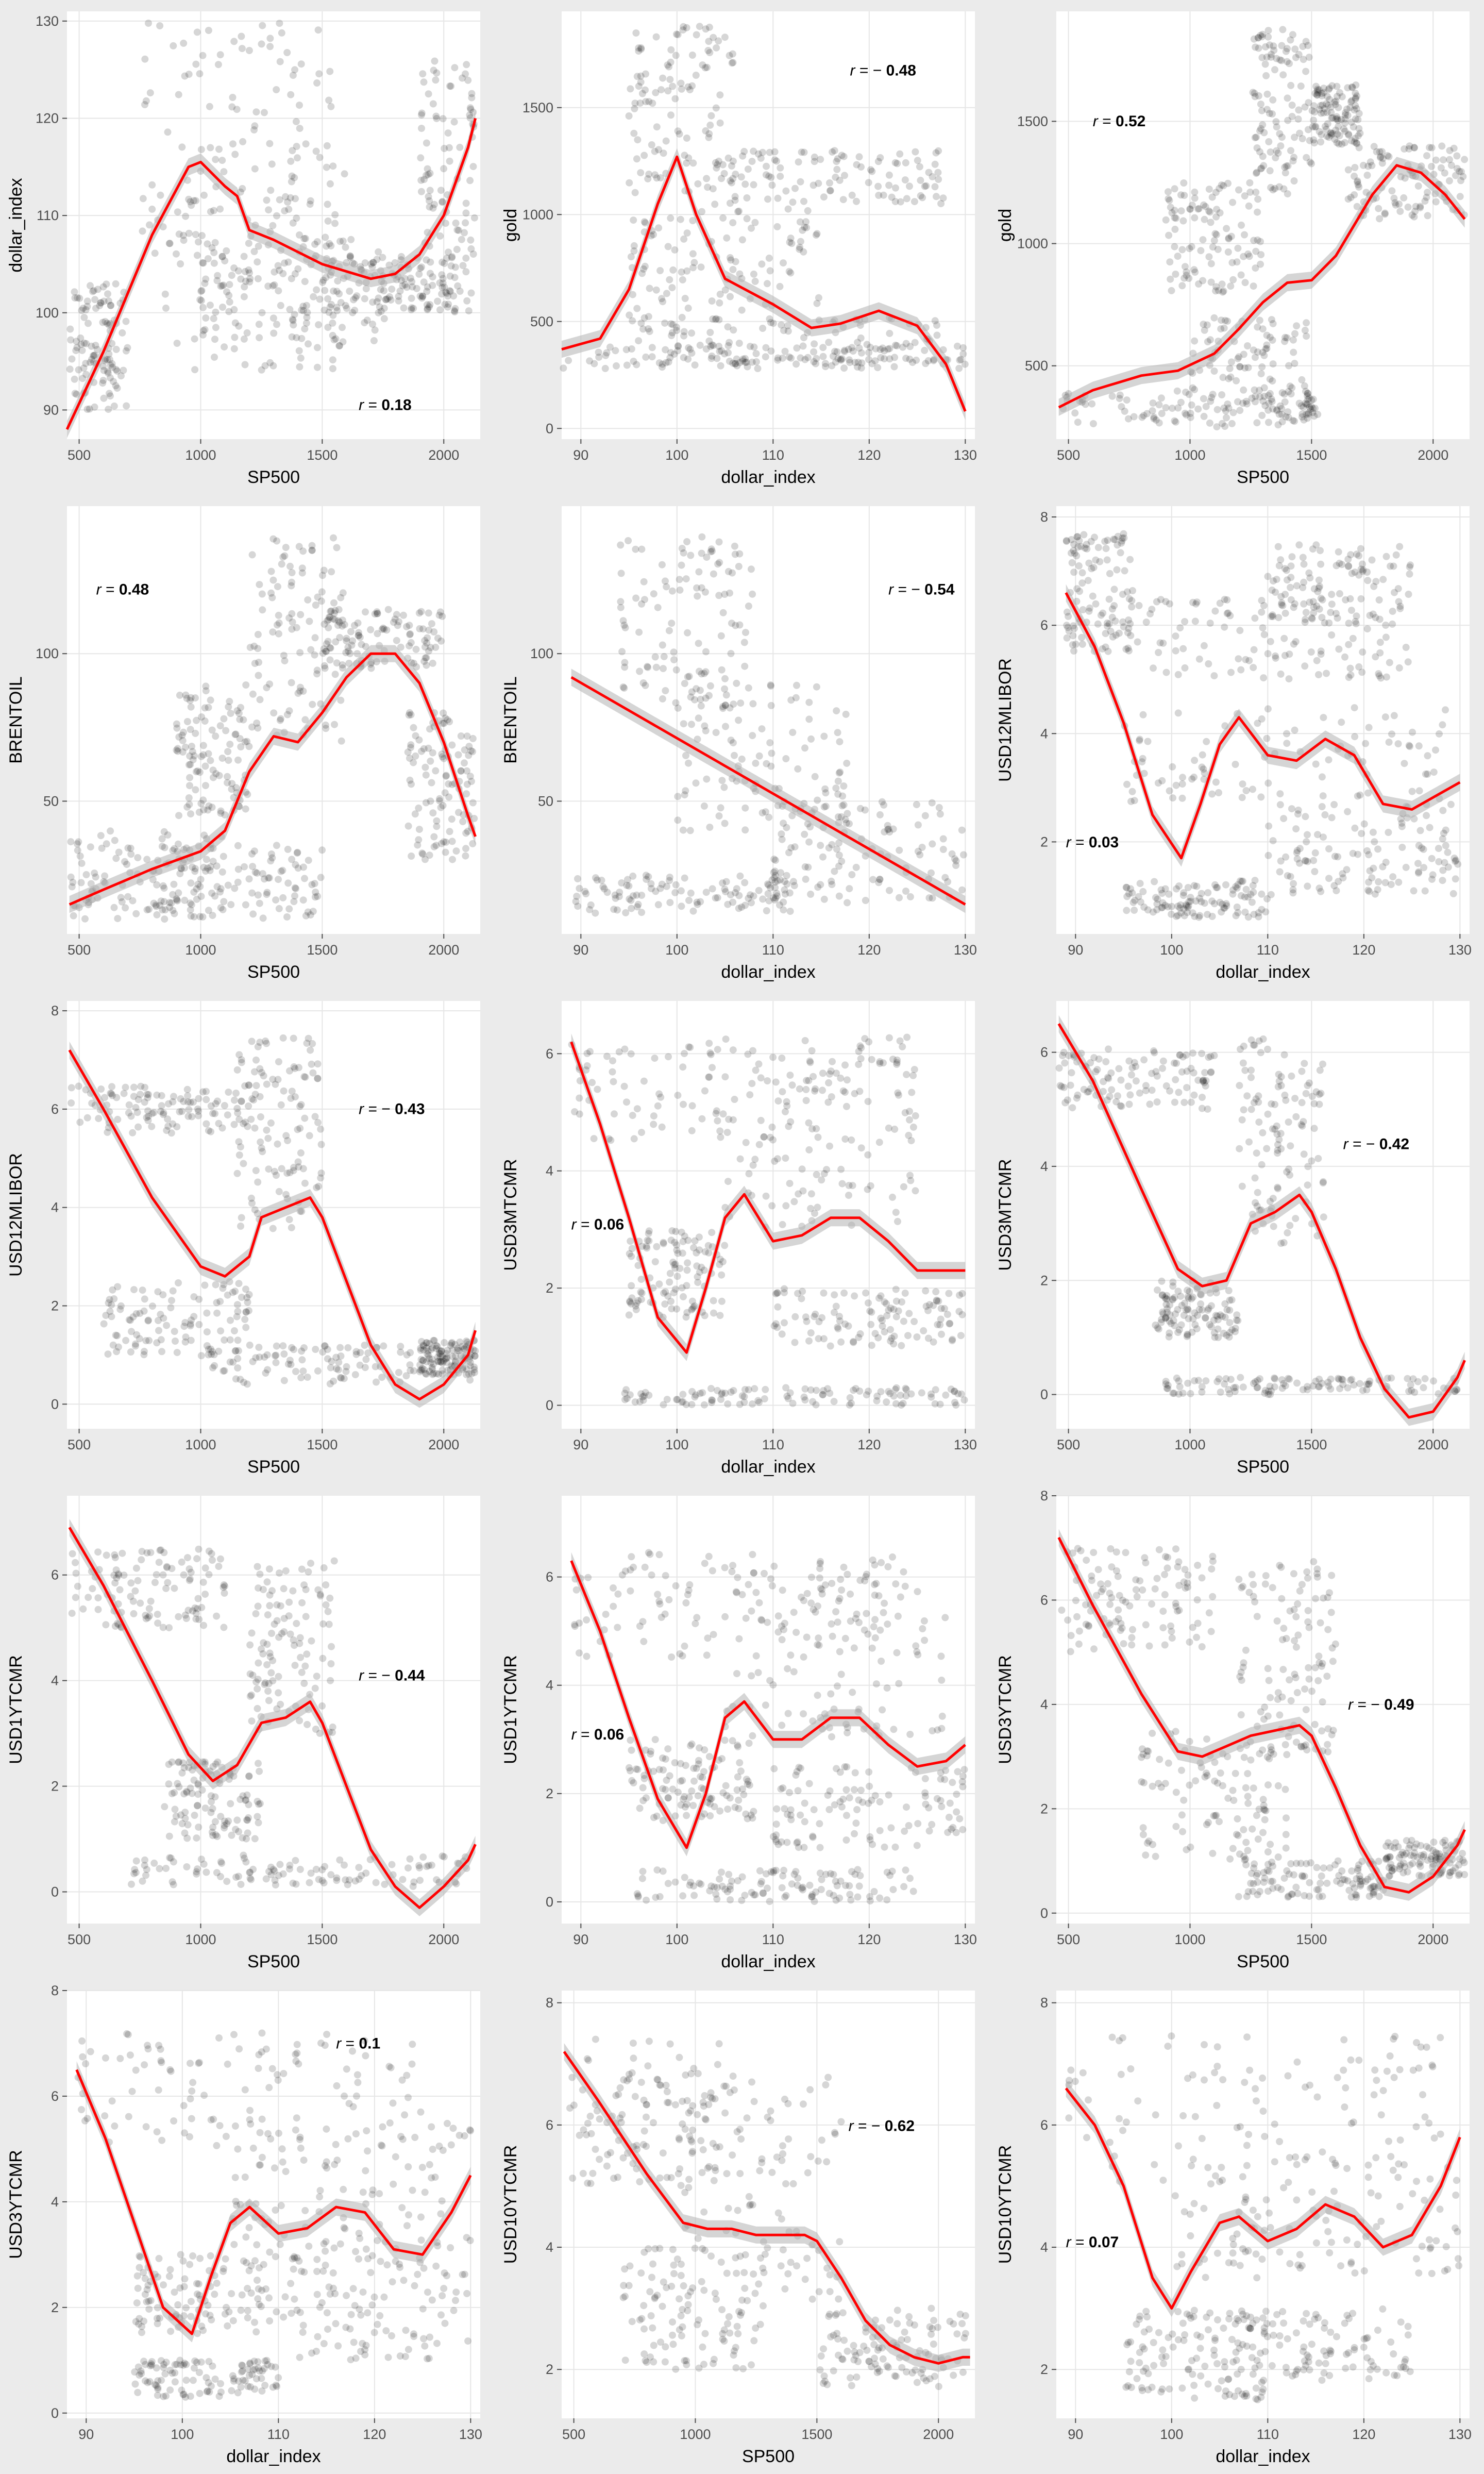  What do you see at coordinates (79, 950) in the screenshot?
I see `x-tick-label: 500` at bounding box center [79, 950].